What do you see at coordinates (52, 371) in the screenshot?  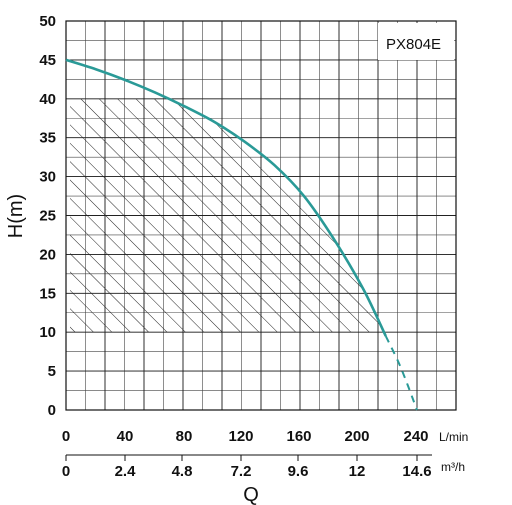 I see `y-tick-label: 5` at bounding box center [52, 371].